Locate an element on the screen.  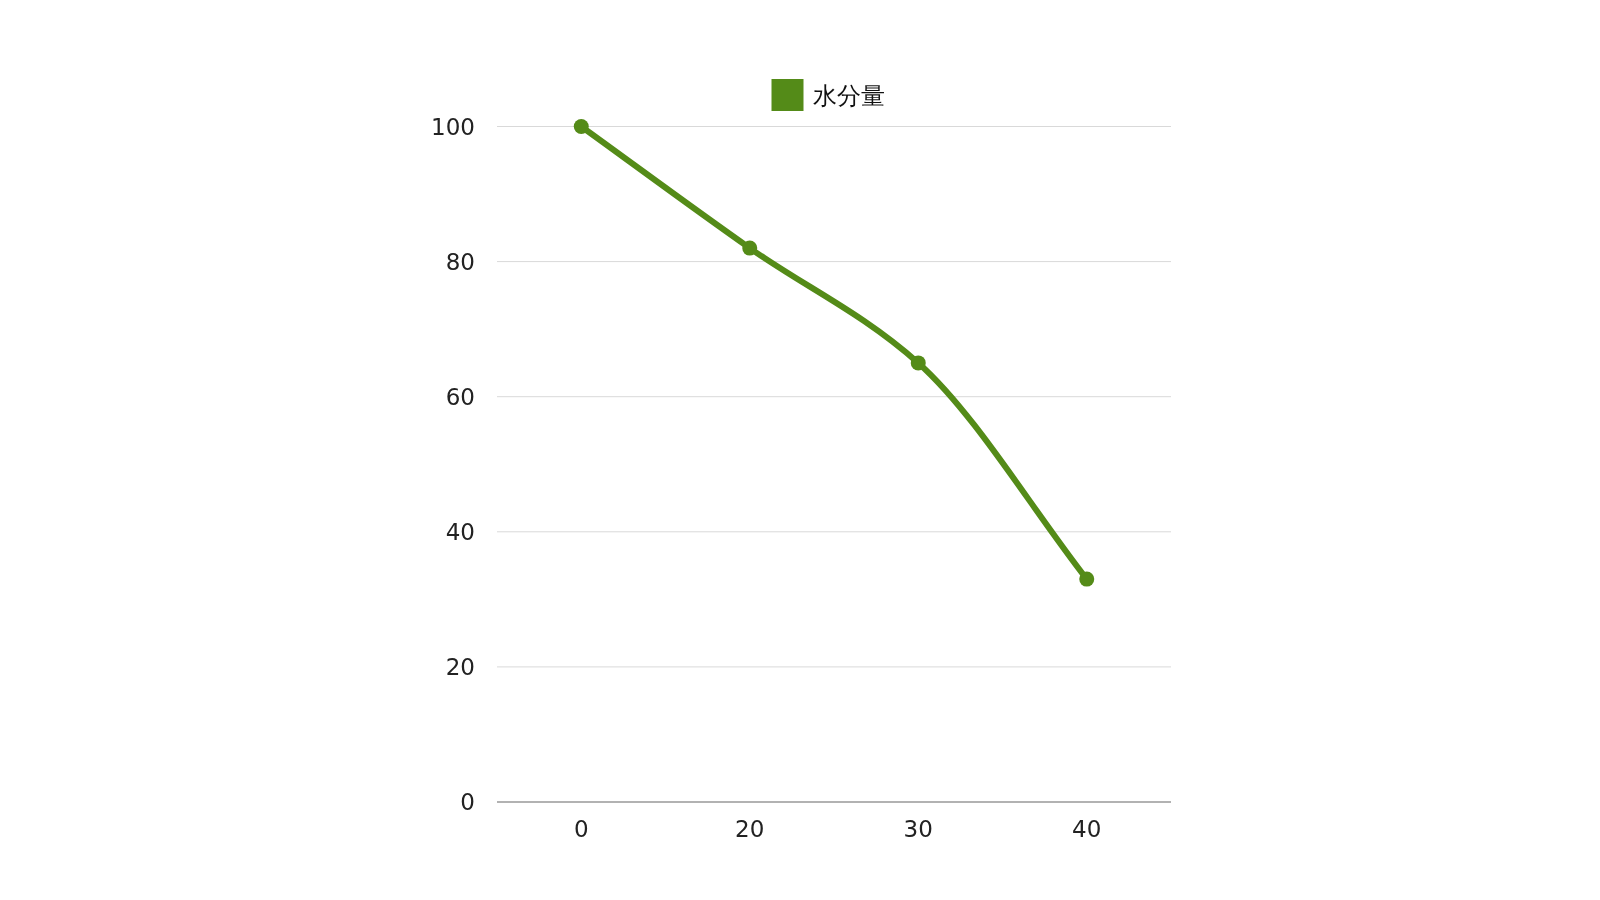
x-tick-label: 0 is located at coordinates (581, 829).